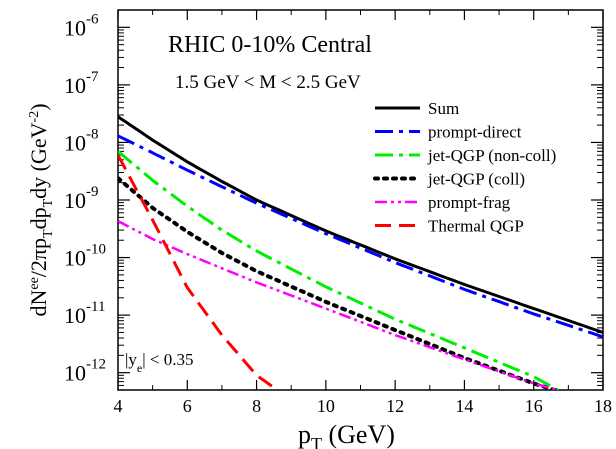 Image resolution: width=616 pixels, height=449 pixels. What do you see at coordinates (534, 406) in the screenshot?
I see `x-tick-label: 16` at bounding box center [534, 406].